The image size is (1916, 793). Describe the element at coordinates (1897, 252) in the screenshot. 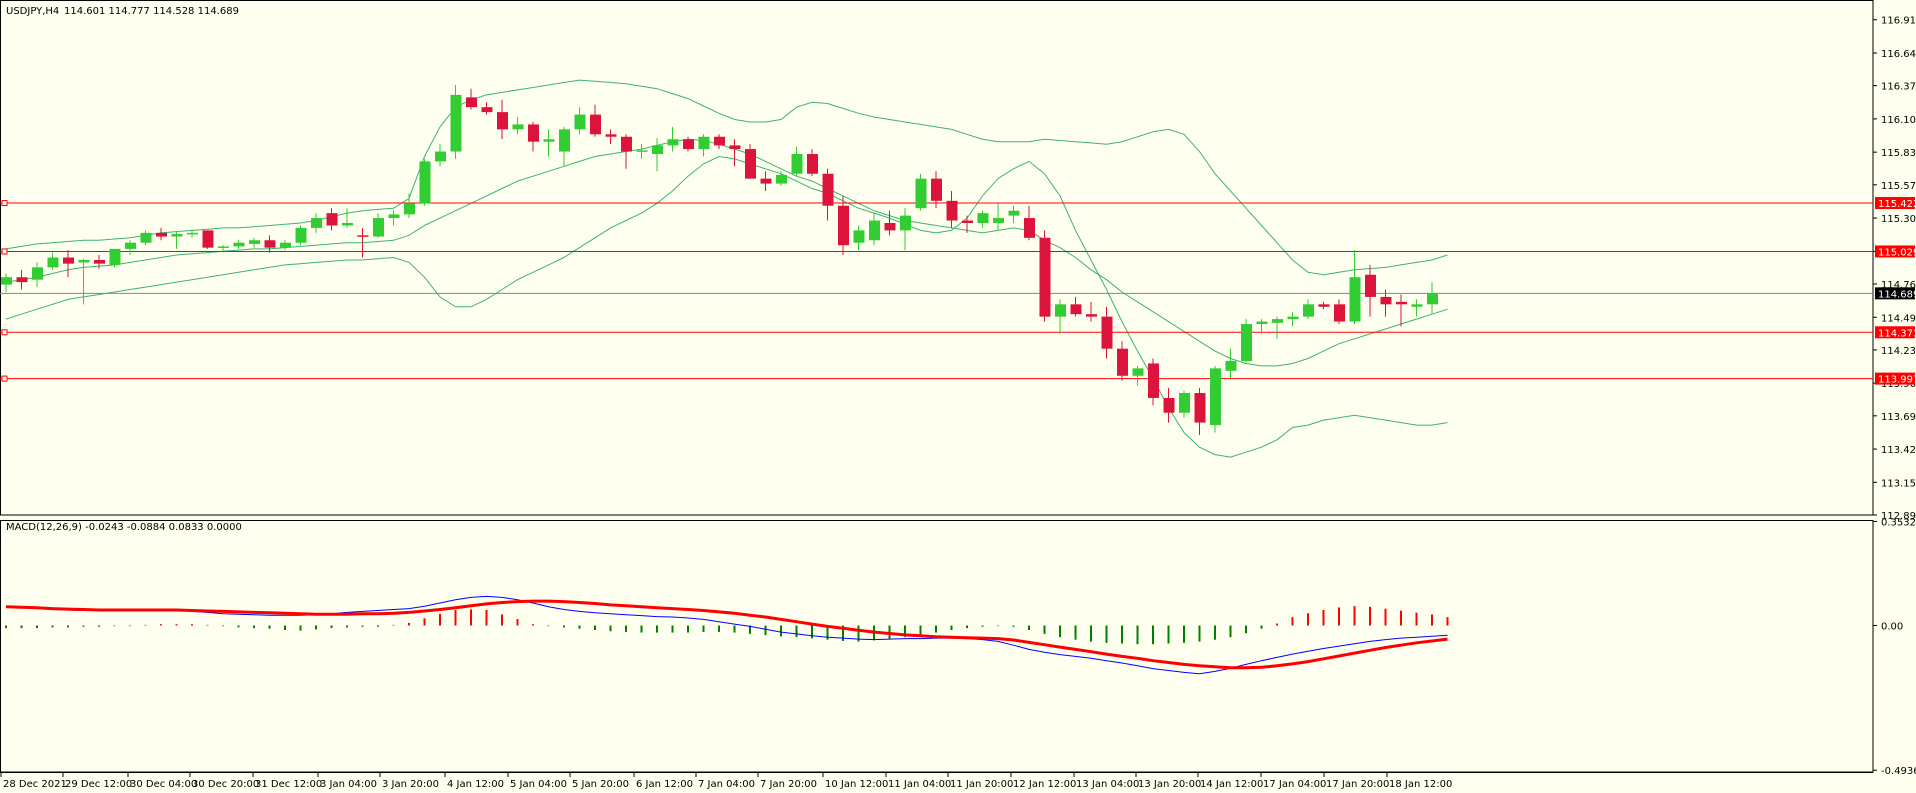

I see `level-price-label: 115.029` at that location.